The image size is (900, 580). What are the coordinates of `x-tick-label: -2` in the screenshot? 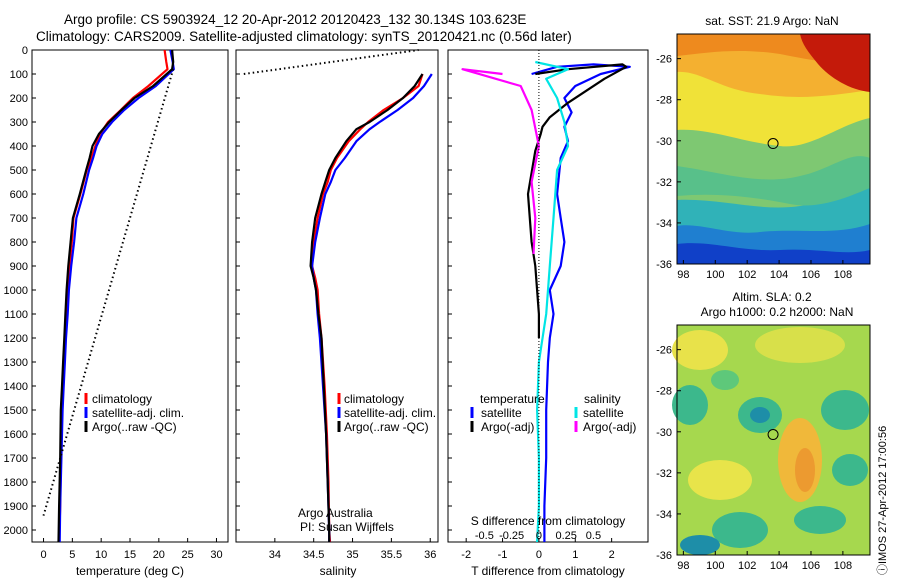 It's located at (466, 555).